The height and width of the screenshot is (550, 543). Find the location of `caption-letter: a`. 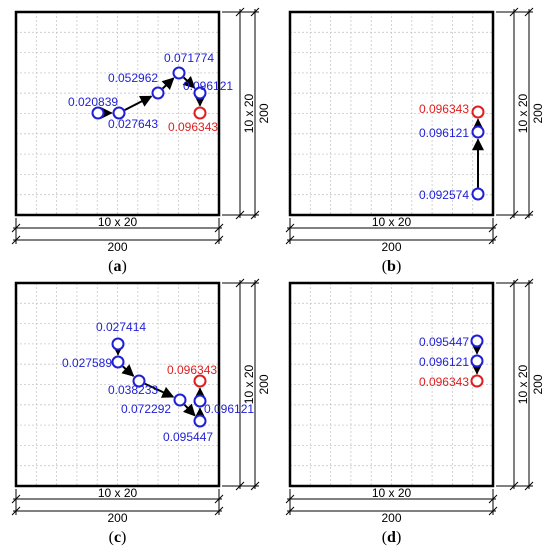

caption-letter: a is located at coordinates (118, 266).